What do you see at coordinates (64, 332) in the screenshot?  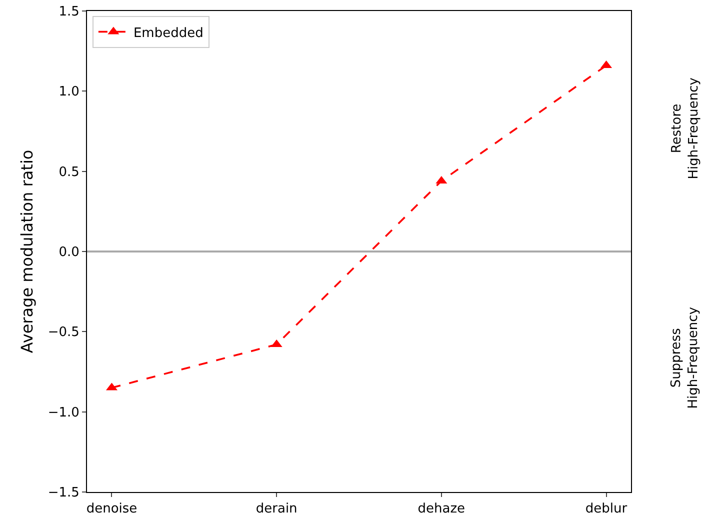 I see `y-tick-label: −0.5` at bounding box center [64, 332].